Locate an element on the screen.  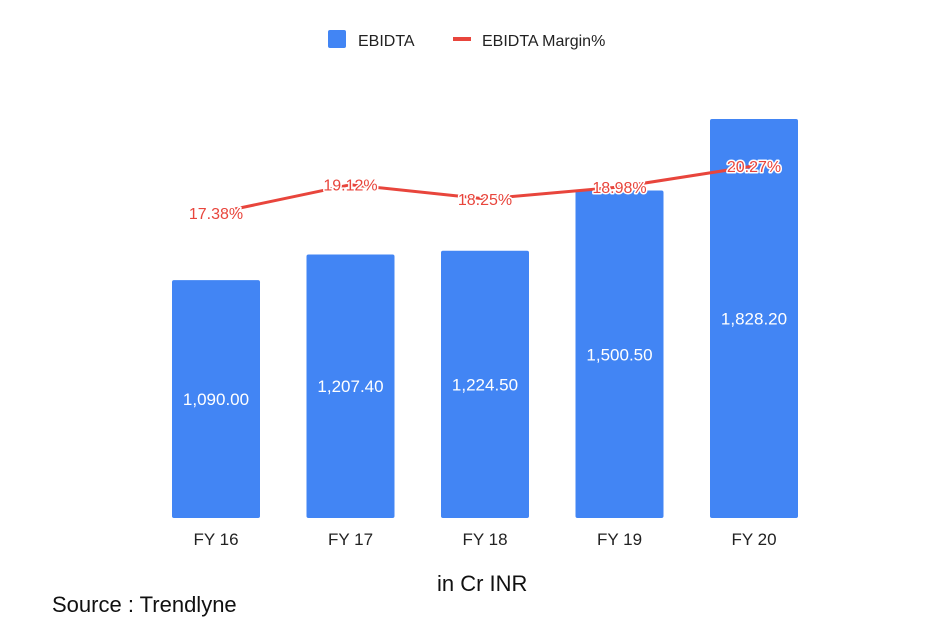
x-tick-label: FY 17 is located at coordinates (350, 539).